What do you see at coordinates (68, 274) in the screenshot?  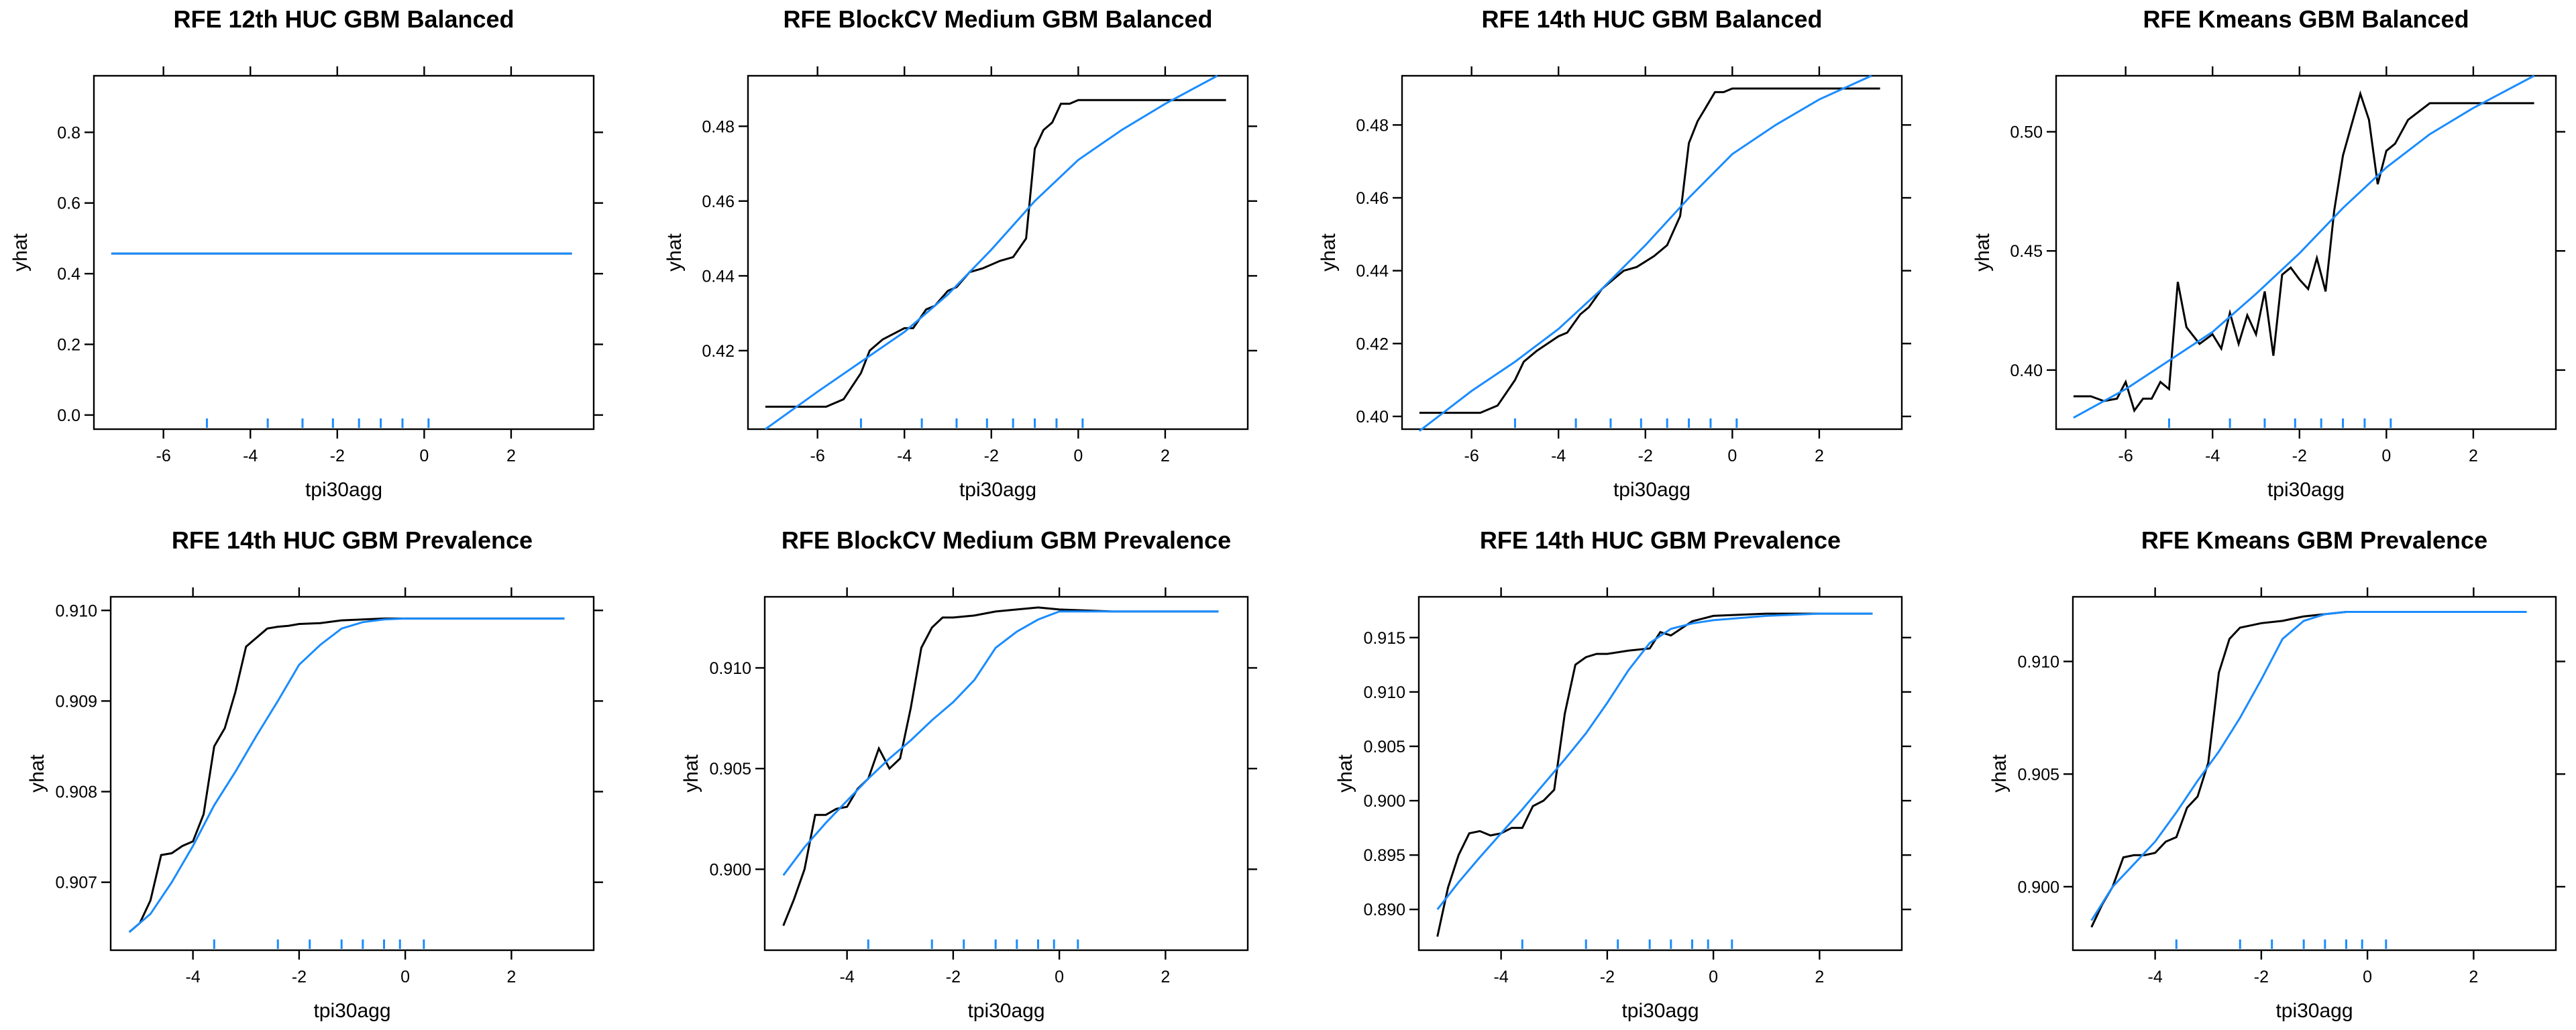 I see `y-tick-label: 0.4` at bounding box center [68, 274].